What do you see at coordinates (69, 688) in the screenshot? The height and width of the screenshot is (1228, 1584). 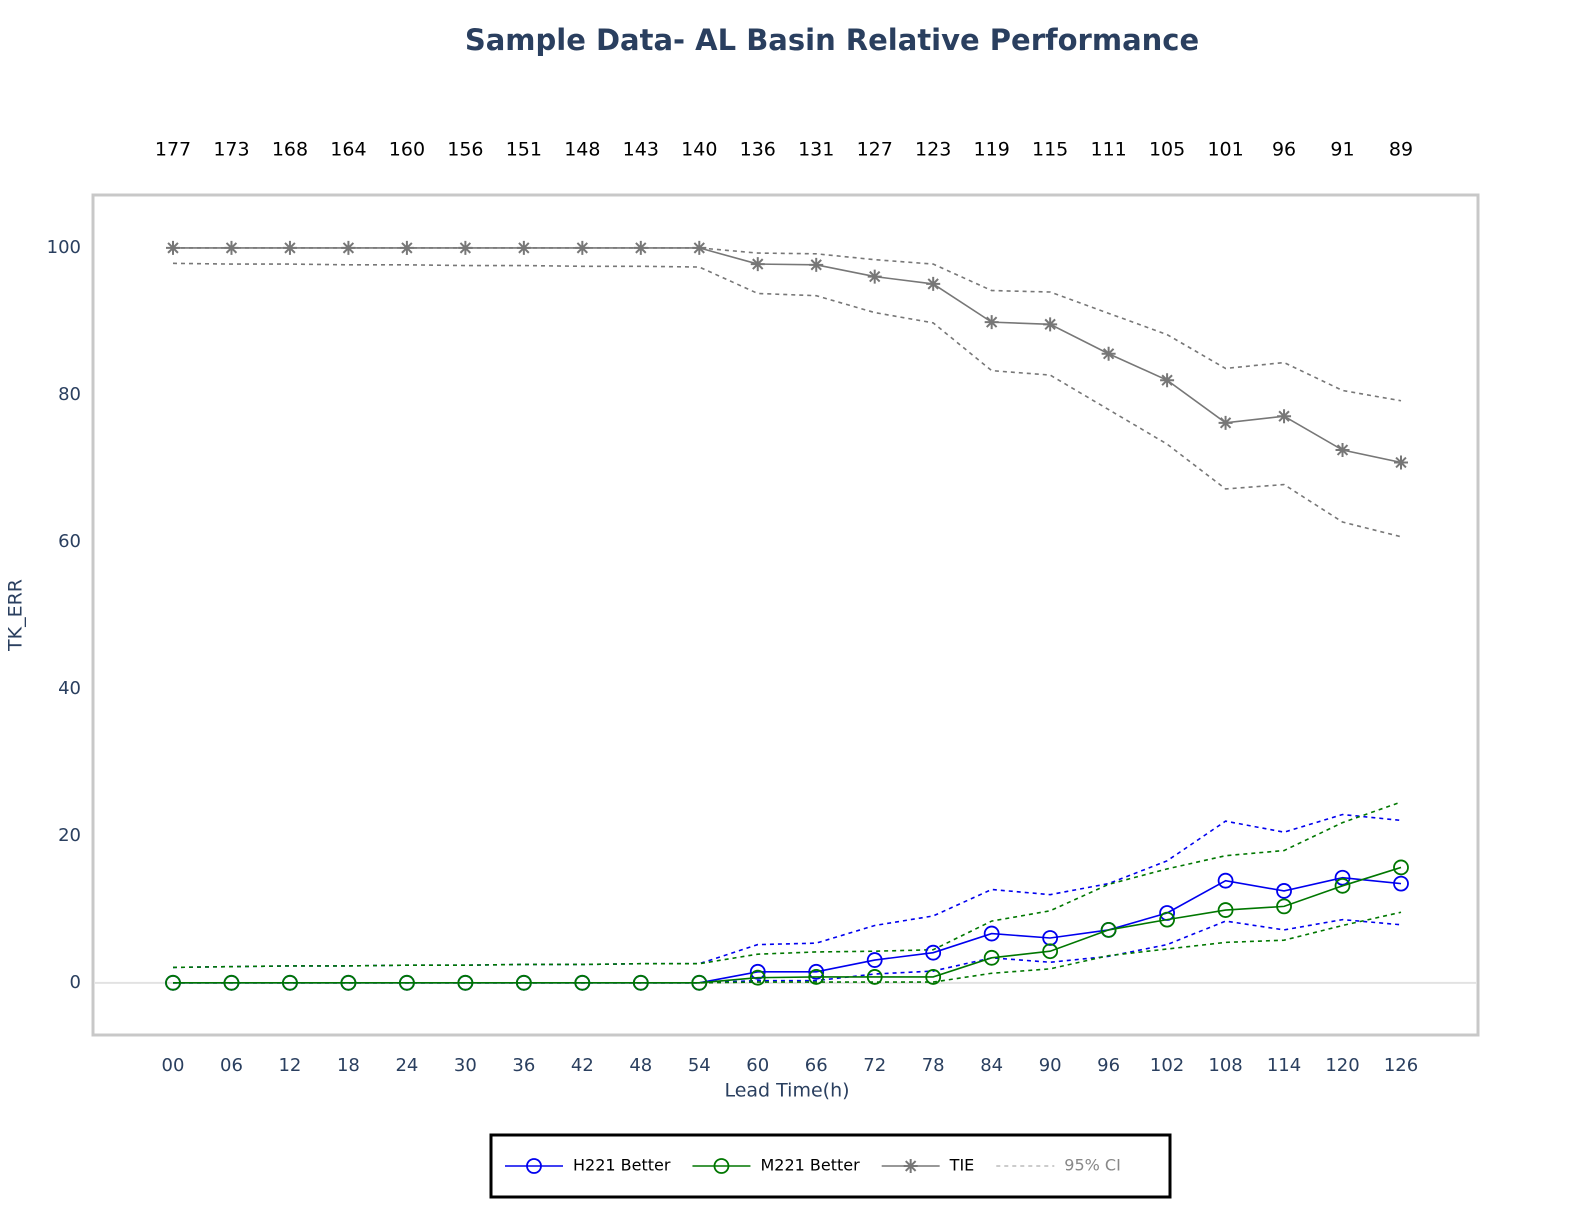 I see `y-tick-label: 40` at bounding box center [69, 688].